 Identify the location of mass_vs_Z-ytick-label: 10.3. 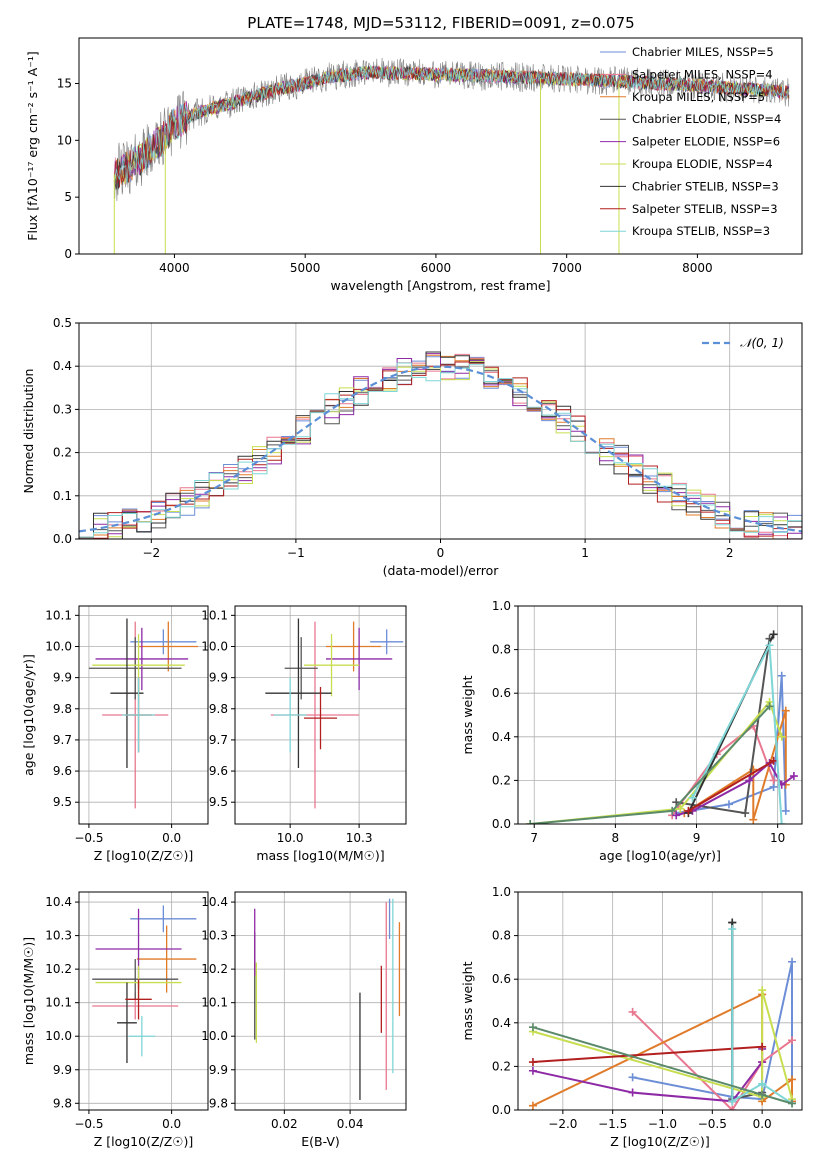
(58, 936).